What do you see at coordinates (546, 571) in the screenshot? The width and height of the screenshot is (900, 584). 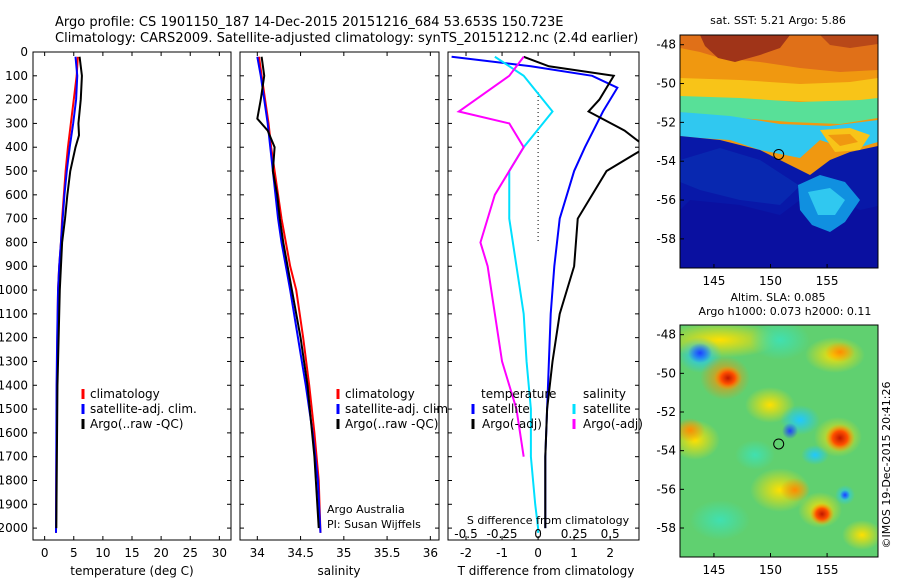 I see `t-difference-xlabel: T difference from climatology` at bounding box center [546, 571].